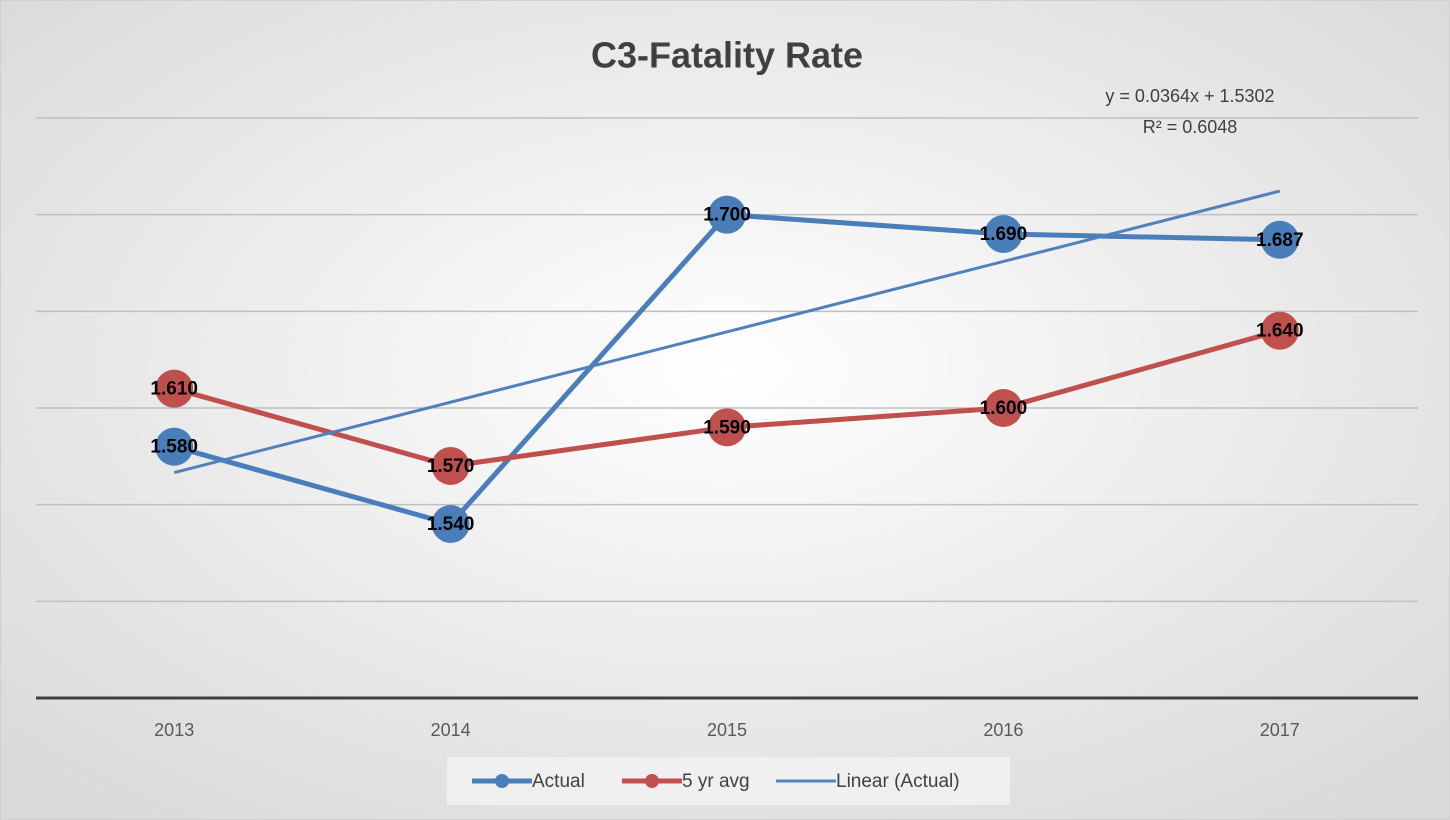  I want to click on legend-label: Actual, so click(558, 781).